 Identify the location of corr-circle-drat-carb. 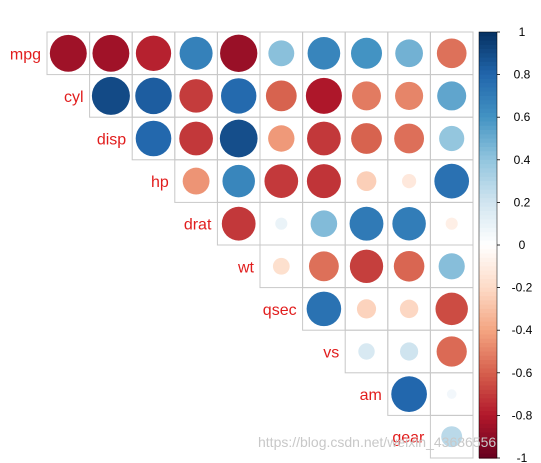
(451, 223).